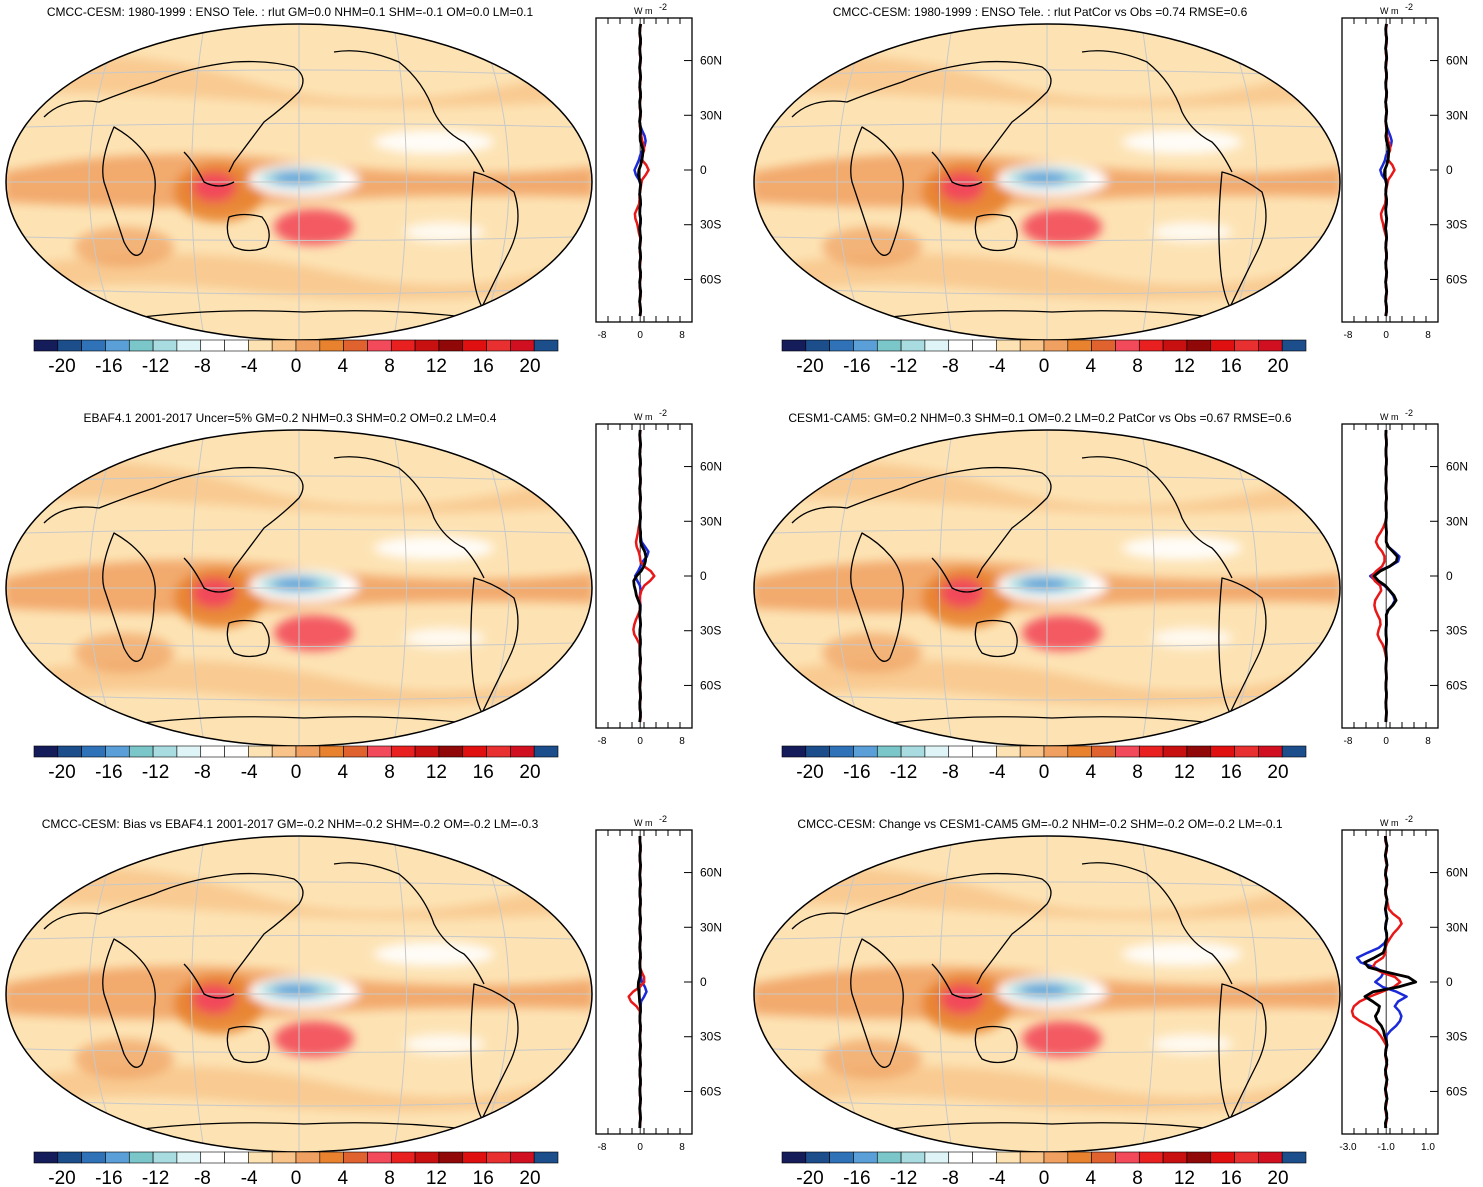  Describe the element at coordinates (1044, 1169) in the screenshot. I see `colorbar: -20 -16 -12 -8 -4 0 4 8 12 16 20` at that location.